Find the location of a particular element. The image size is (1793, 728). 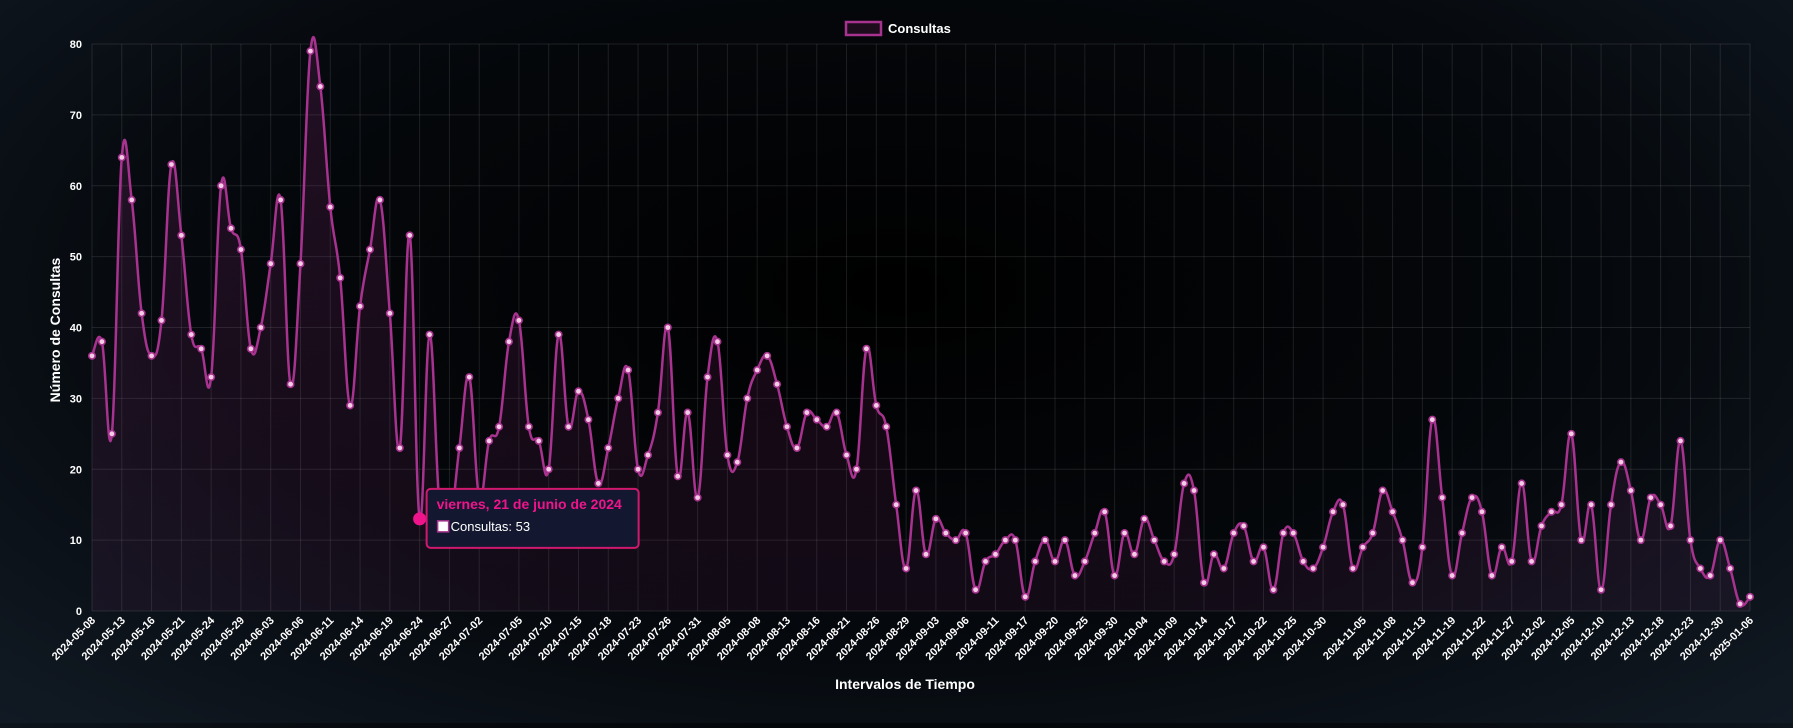

legend: Consultas is located at coordinates (897, 28).